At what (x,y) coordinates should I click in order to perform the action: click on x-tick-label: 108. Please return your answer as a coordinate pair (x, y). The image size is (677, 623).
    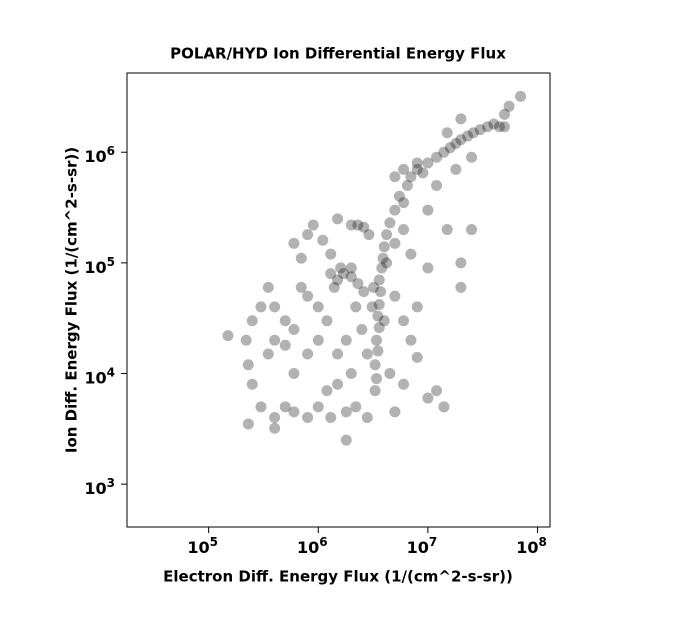
    Looking at the image, I should click on (531, 546).